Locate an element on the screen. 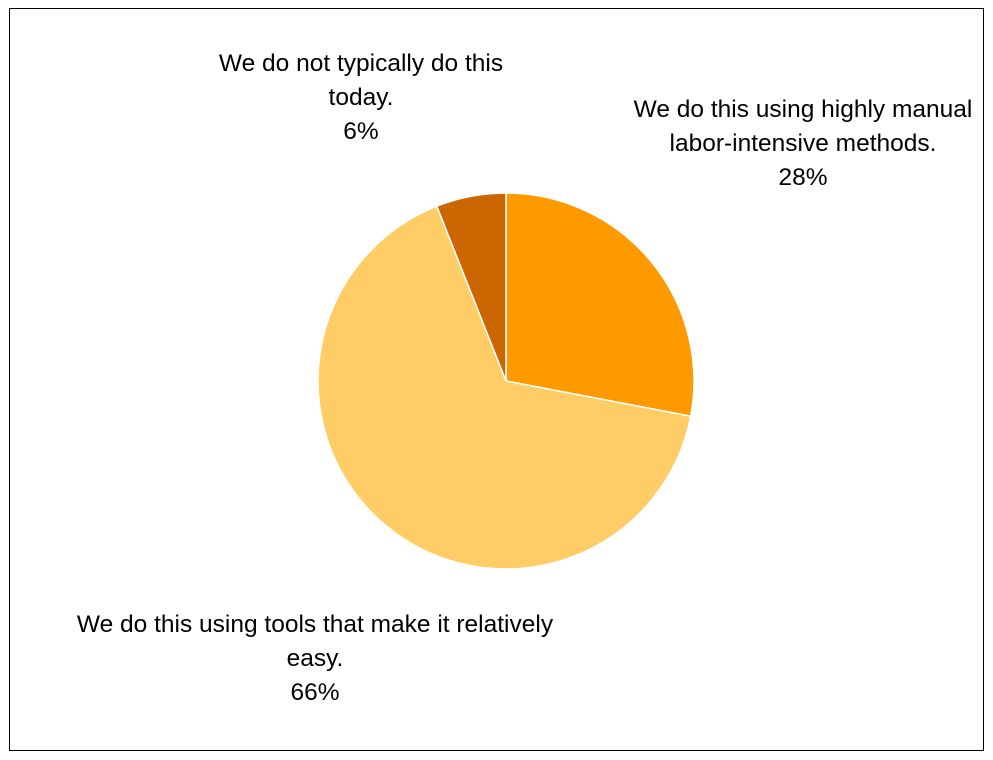 The image size is (993, 760). pie-slice-not-typically is located at coordinates (471, 287).